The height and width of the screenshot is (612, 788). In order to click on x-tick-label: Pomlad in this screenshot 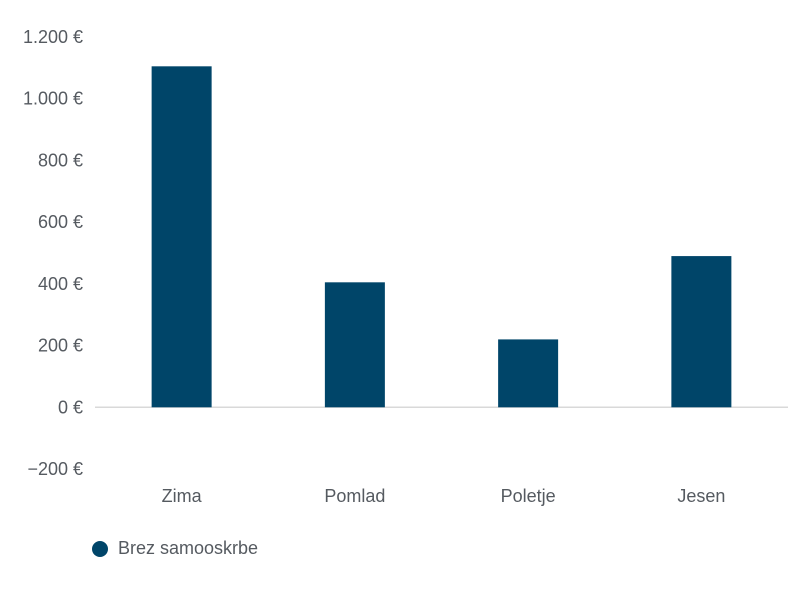, I will do `click(354, 496)`.